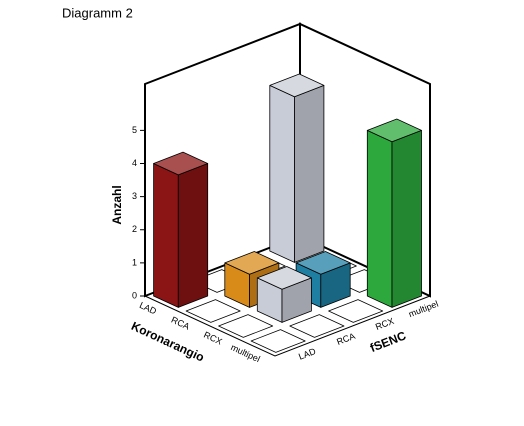 The image size is (524, 426). I want to click on x-tick-label: RCX, so click(212, 338).